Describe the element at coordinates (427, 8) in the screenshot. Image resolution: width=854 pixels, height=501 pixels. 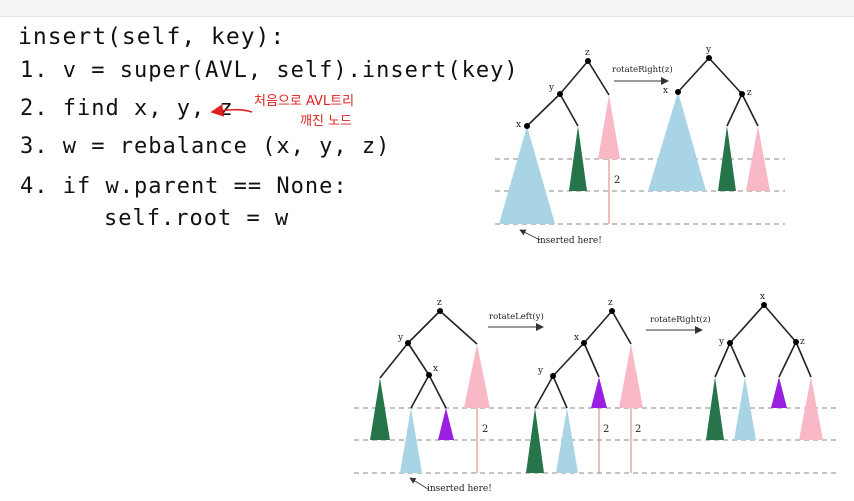
I see `top-bar` at that location.